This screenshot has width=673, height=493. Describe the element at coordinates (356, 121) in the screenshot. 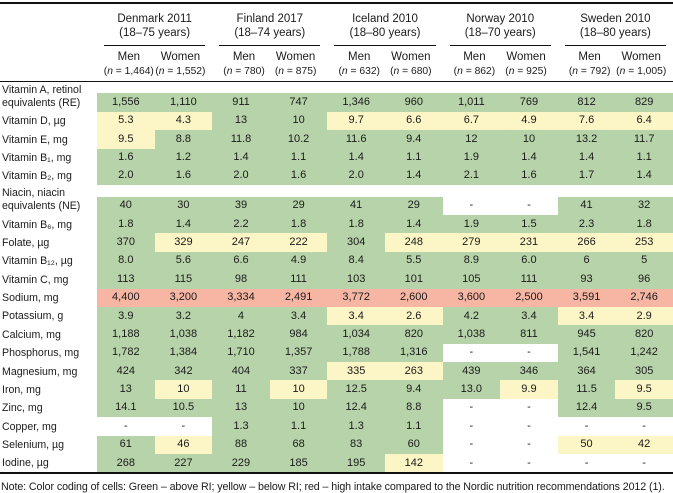

I see `value-cell: 9.7` at that location.